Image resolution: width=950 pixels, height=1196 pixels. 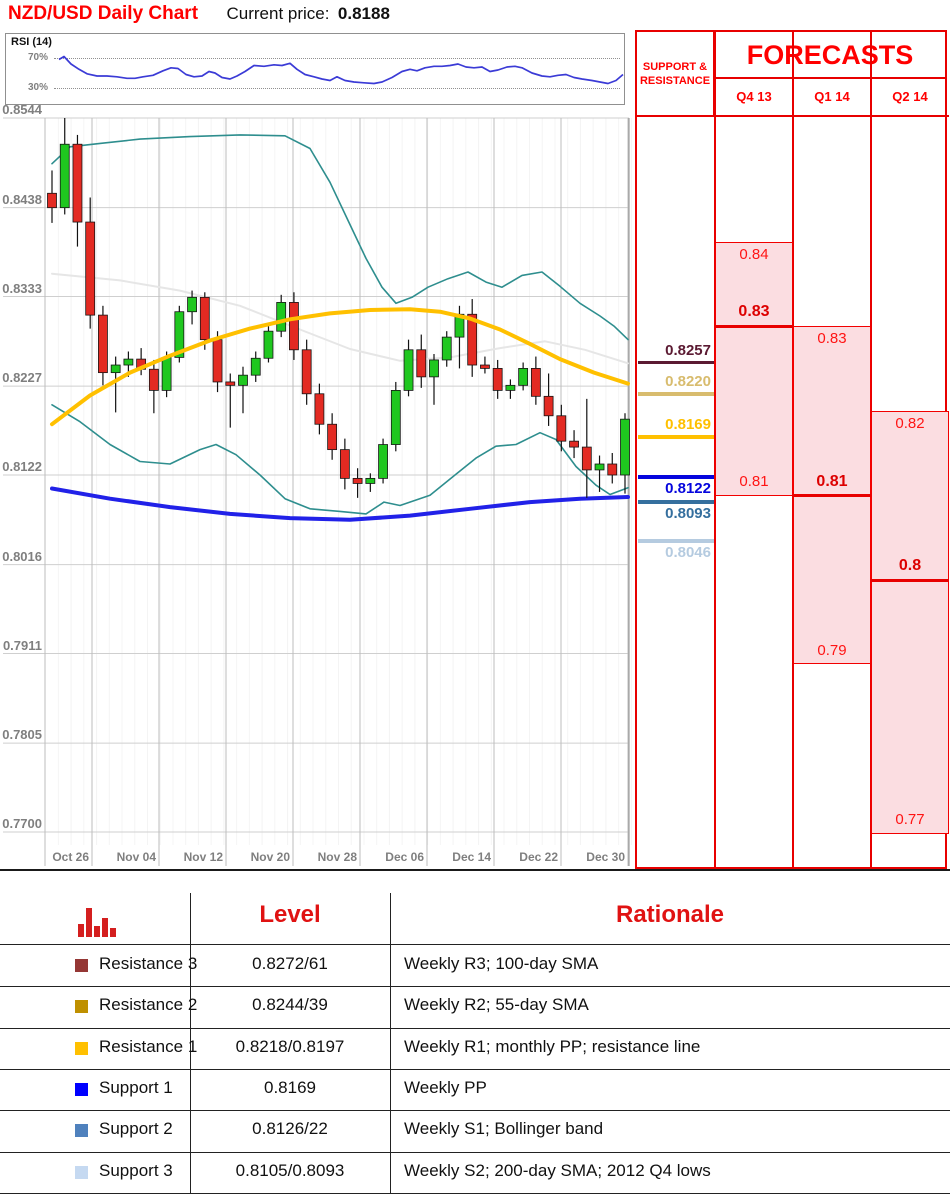 What do you see at coordinates (475, 870) in the screenshot?
I see `section-divider` at bounding box center [475, 870].